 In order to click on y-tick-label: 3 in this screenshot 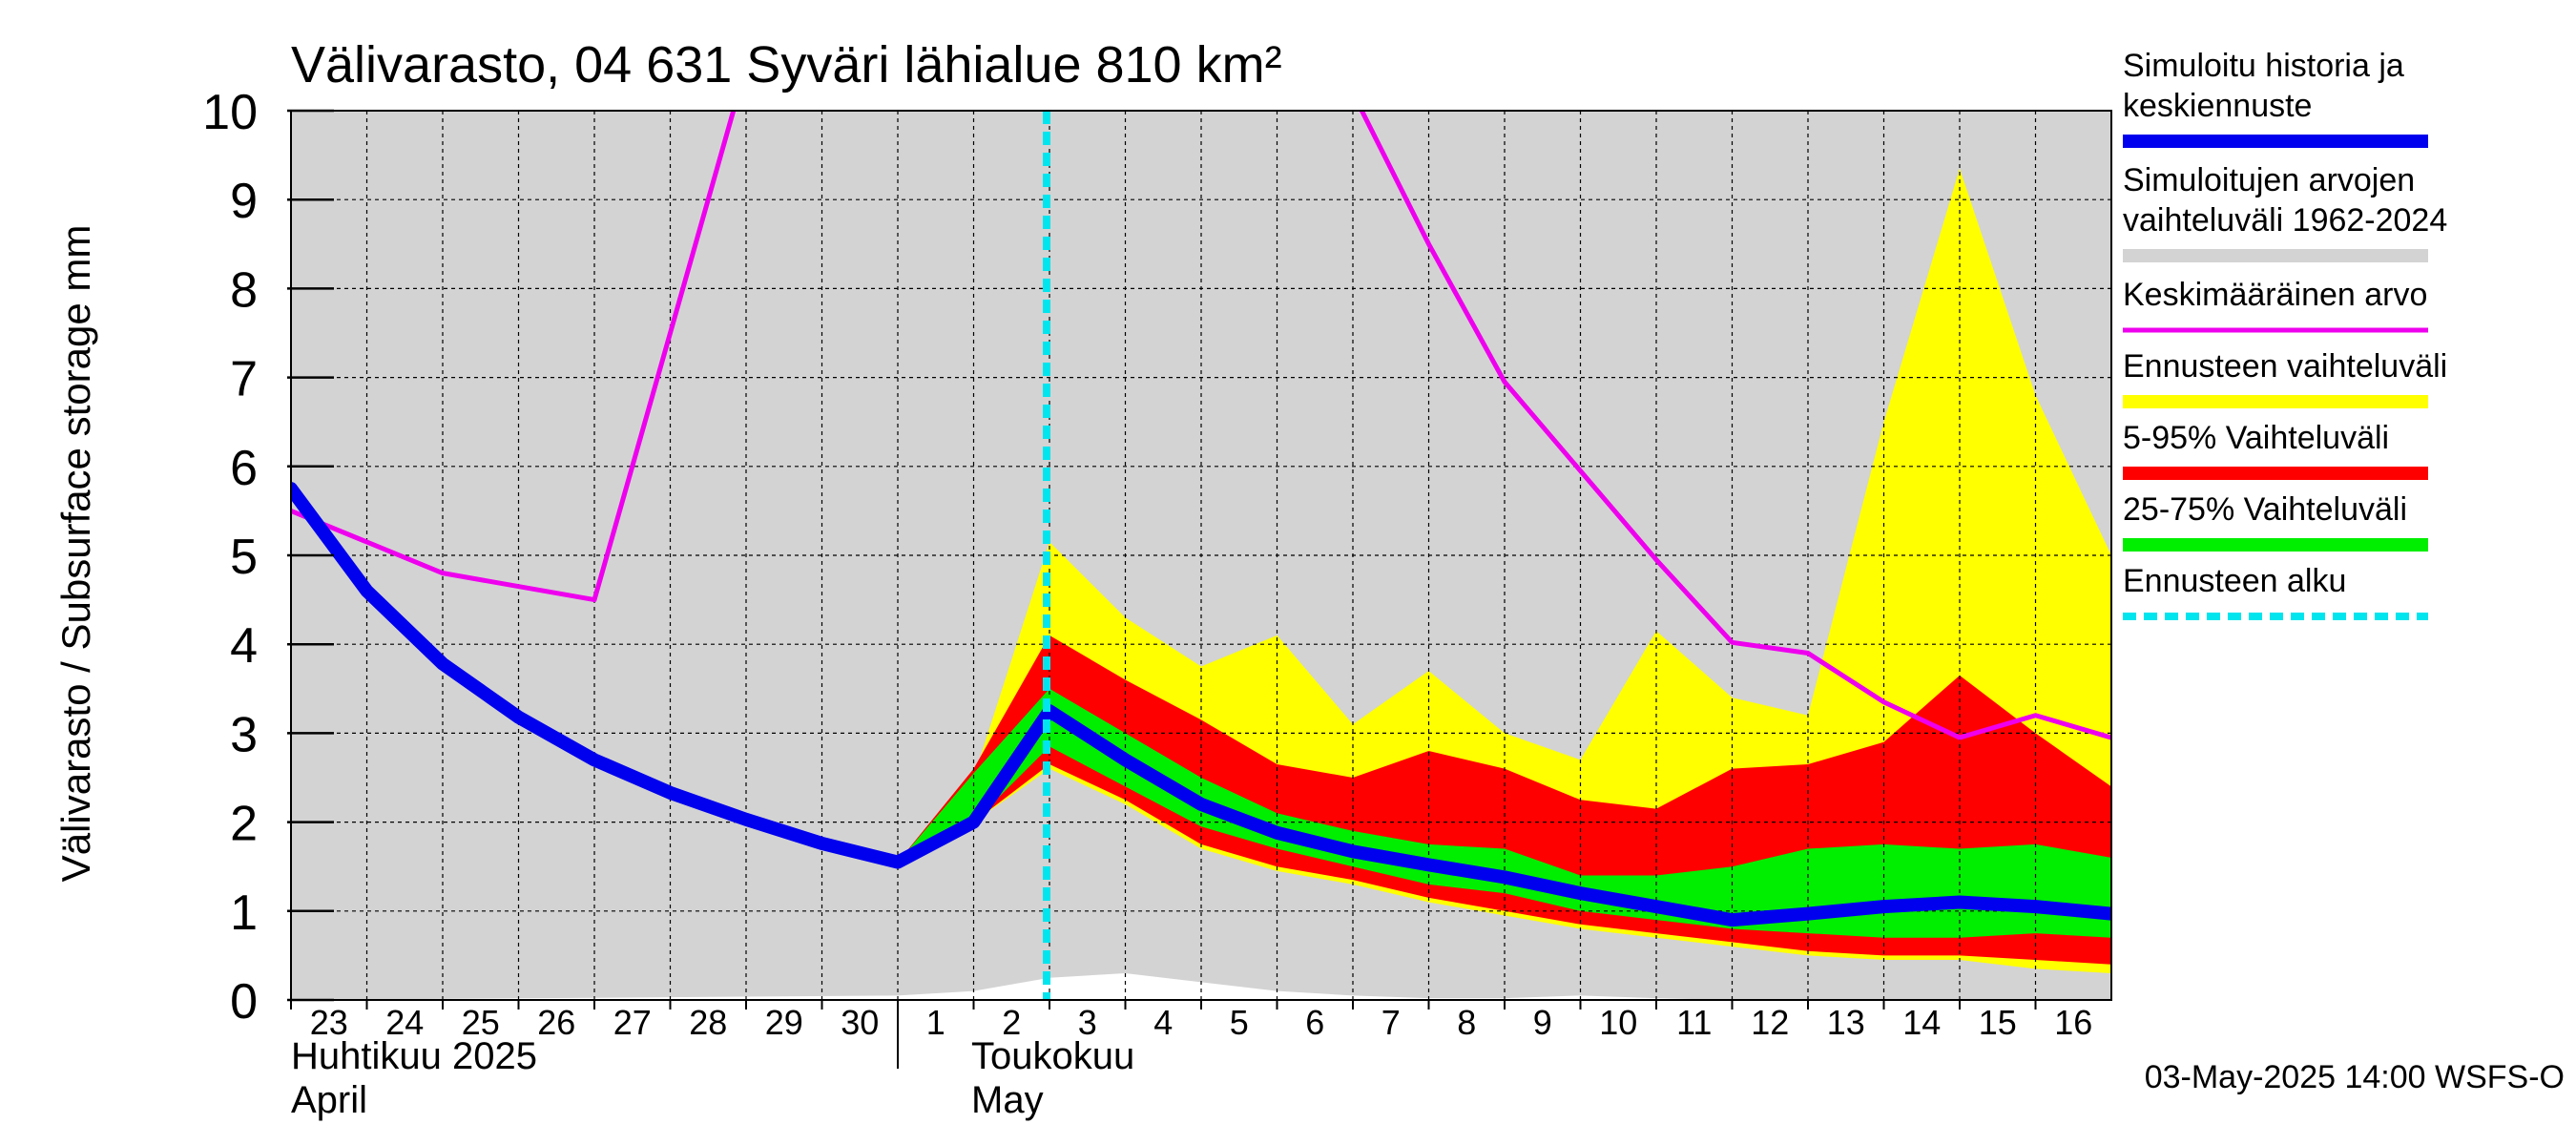, I will do `click(244, 734)`.